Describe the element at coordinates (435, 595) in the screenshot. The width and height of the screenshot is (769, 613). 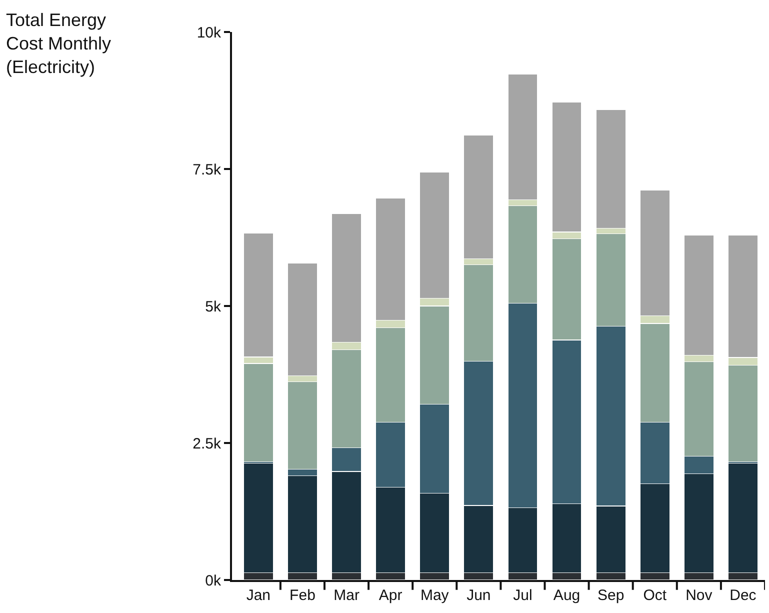
I see `x-tick-label: May` at that location.